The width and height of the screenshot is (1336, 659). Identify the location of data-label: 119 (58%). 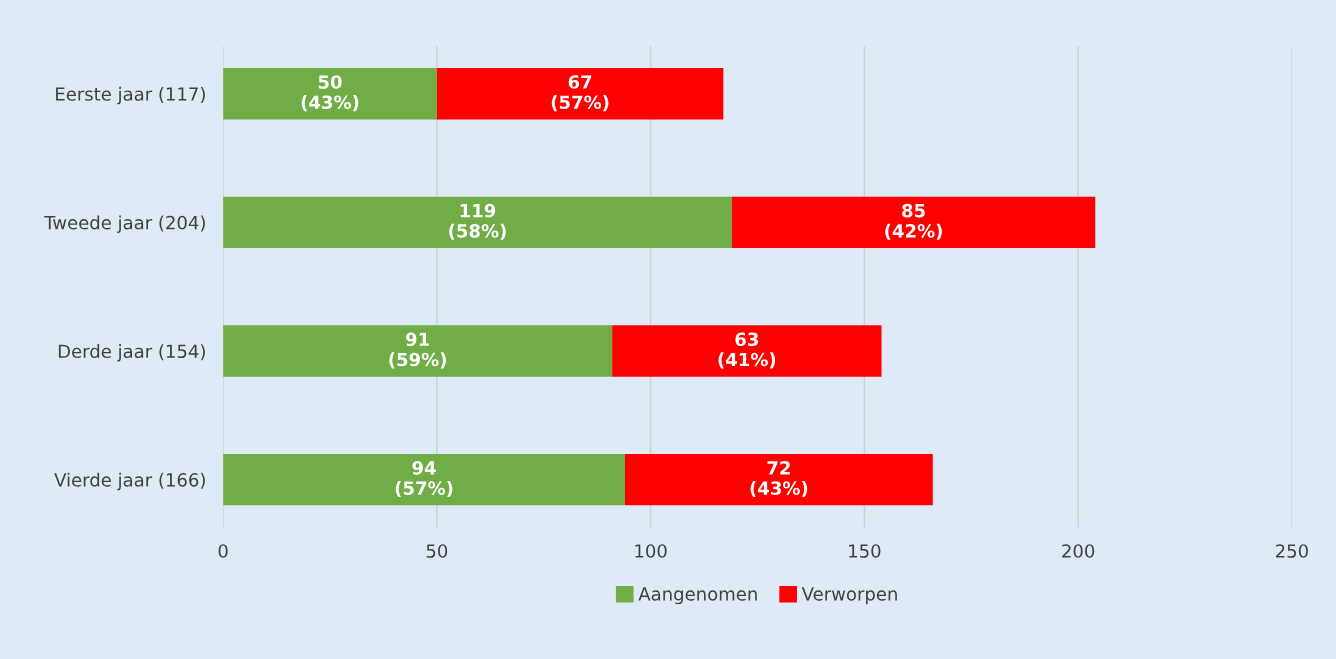
(477, 221).